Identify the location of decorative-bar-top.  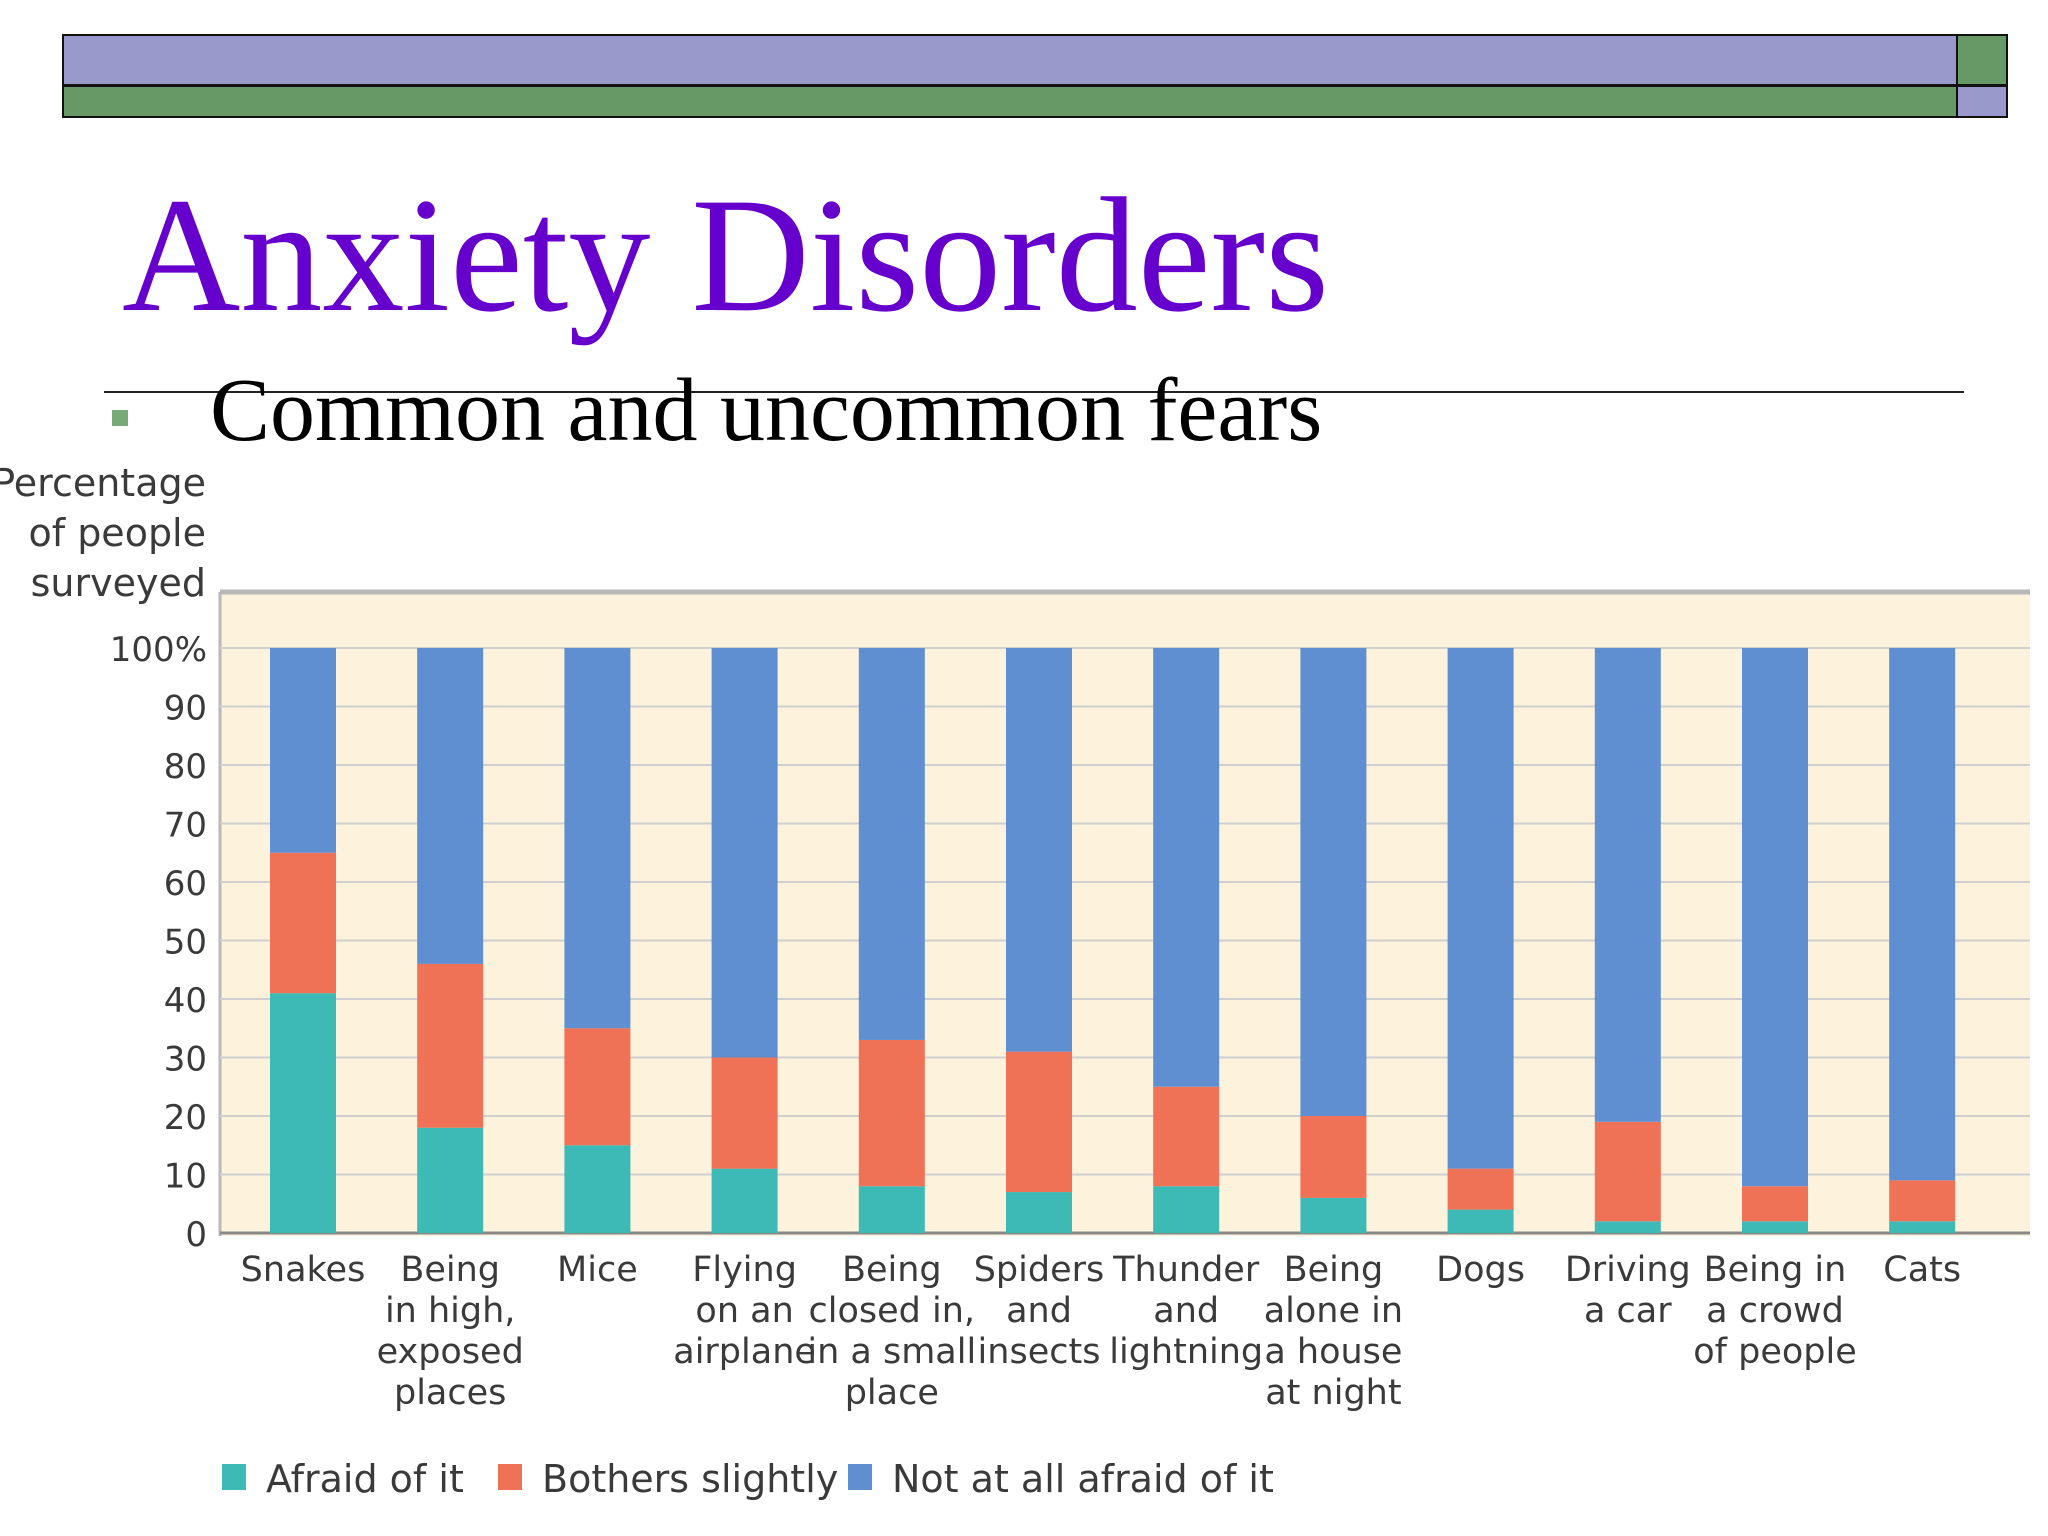
(1010, 60).